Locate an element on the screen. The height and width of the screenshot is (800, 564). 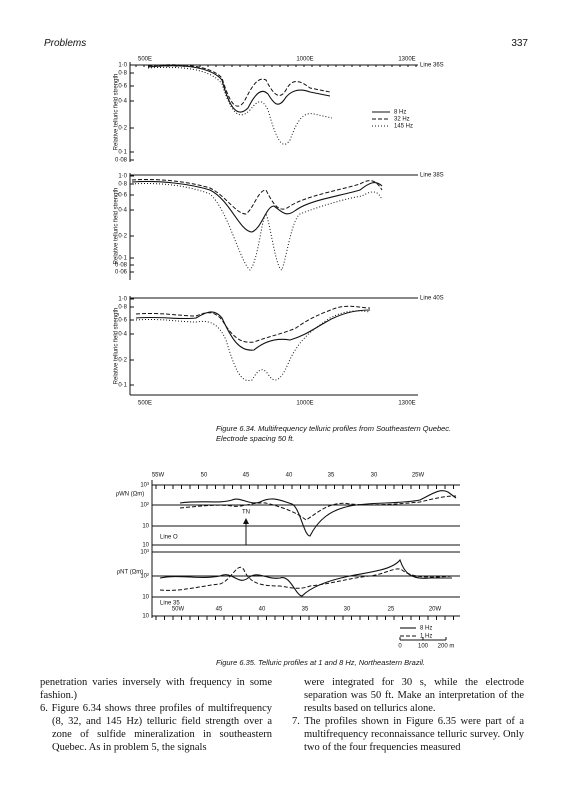
legend-label: 145 Hz is located at coordinates (403, 127).